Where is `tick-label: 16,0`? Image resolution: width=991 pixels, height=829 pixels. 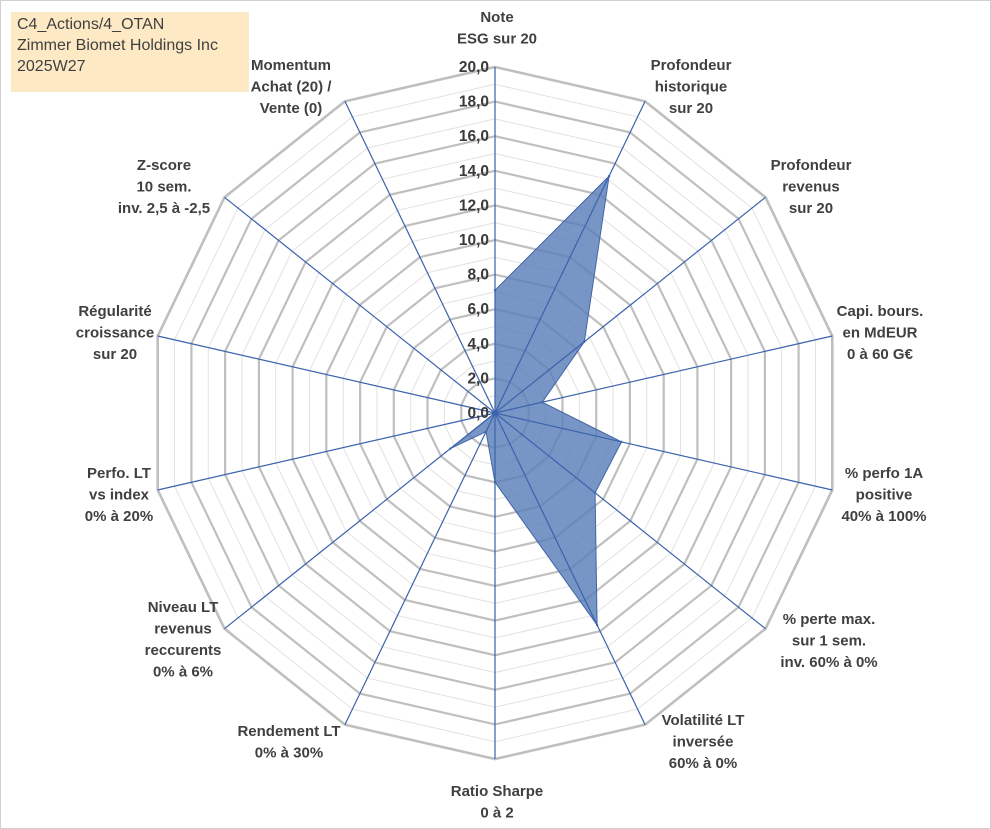
tick-label: 16,0 is located at coordinates (474, 136).